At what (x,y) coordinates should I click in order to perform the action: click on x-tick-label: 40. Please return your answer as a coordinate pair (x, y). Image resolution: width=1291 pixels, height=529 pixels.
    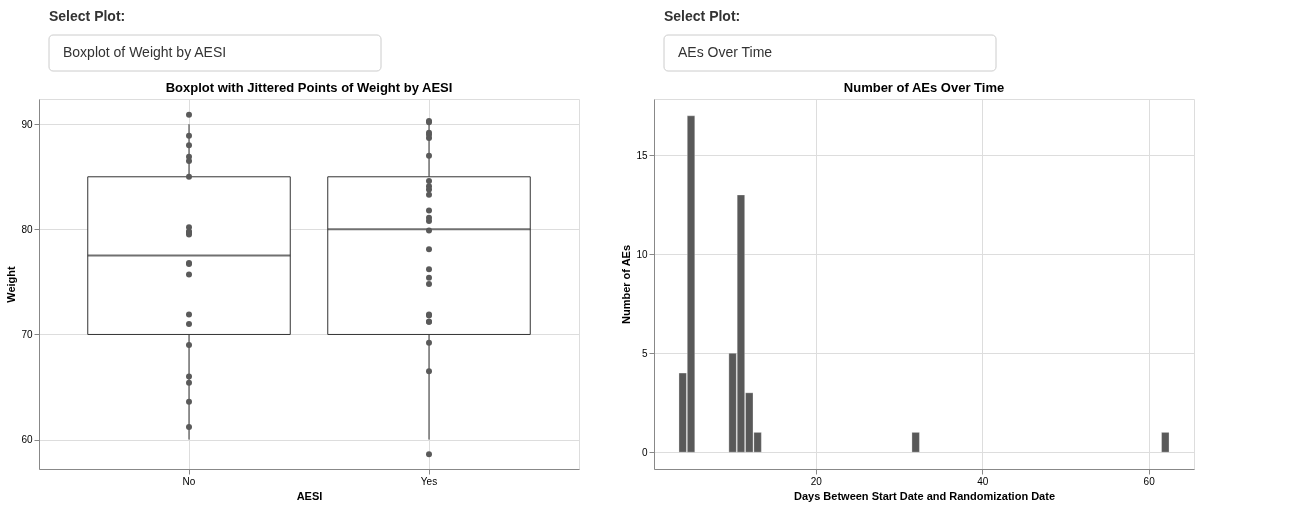
    Looking at the image, I should click on (983, 481).